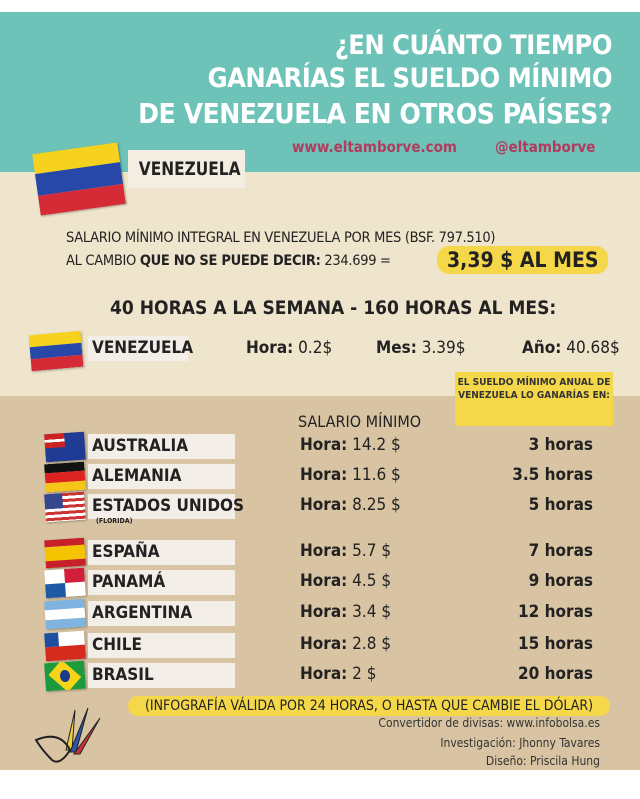 The height and width of the screenshot is (799, 640). I want to click on hours-heading: 40 HORAS A LA SEMANA - 160 HORAS AL MES:, so click(333, 308).